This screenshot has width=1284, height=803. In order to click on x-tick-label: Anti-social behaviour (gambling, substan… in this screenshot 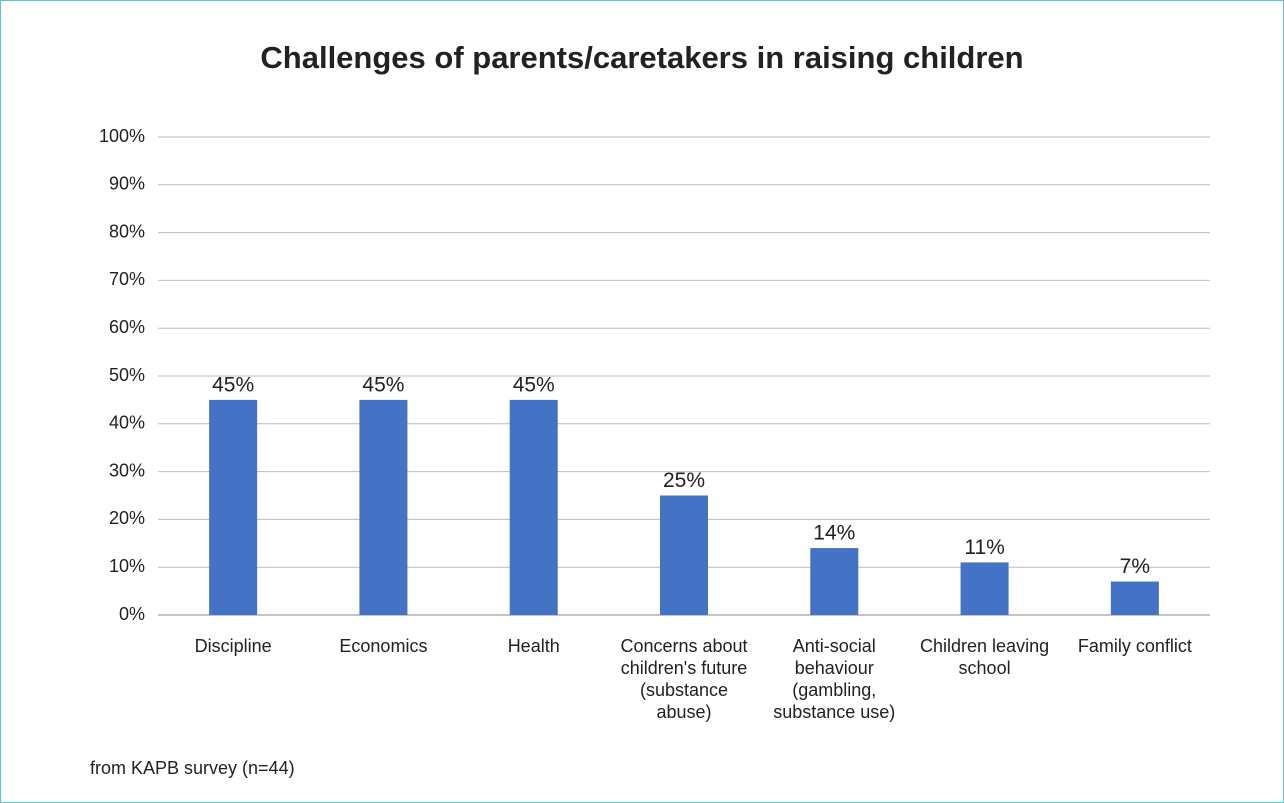, I will do `click(834, 679)`.